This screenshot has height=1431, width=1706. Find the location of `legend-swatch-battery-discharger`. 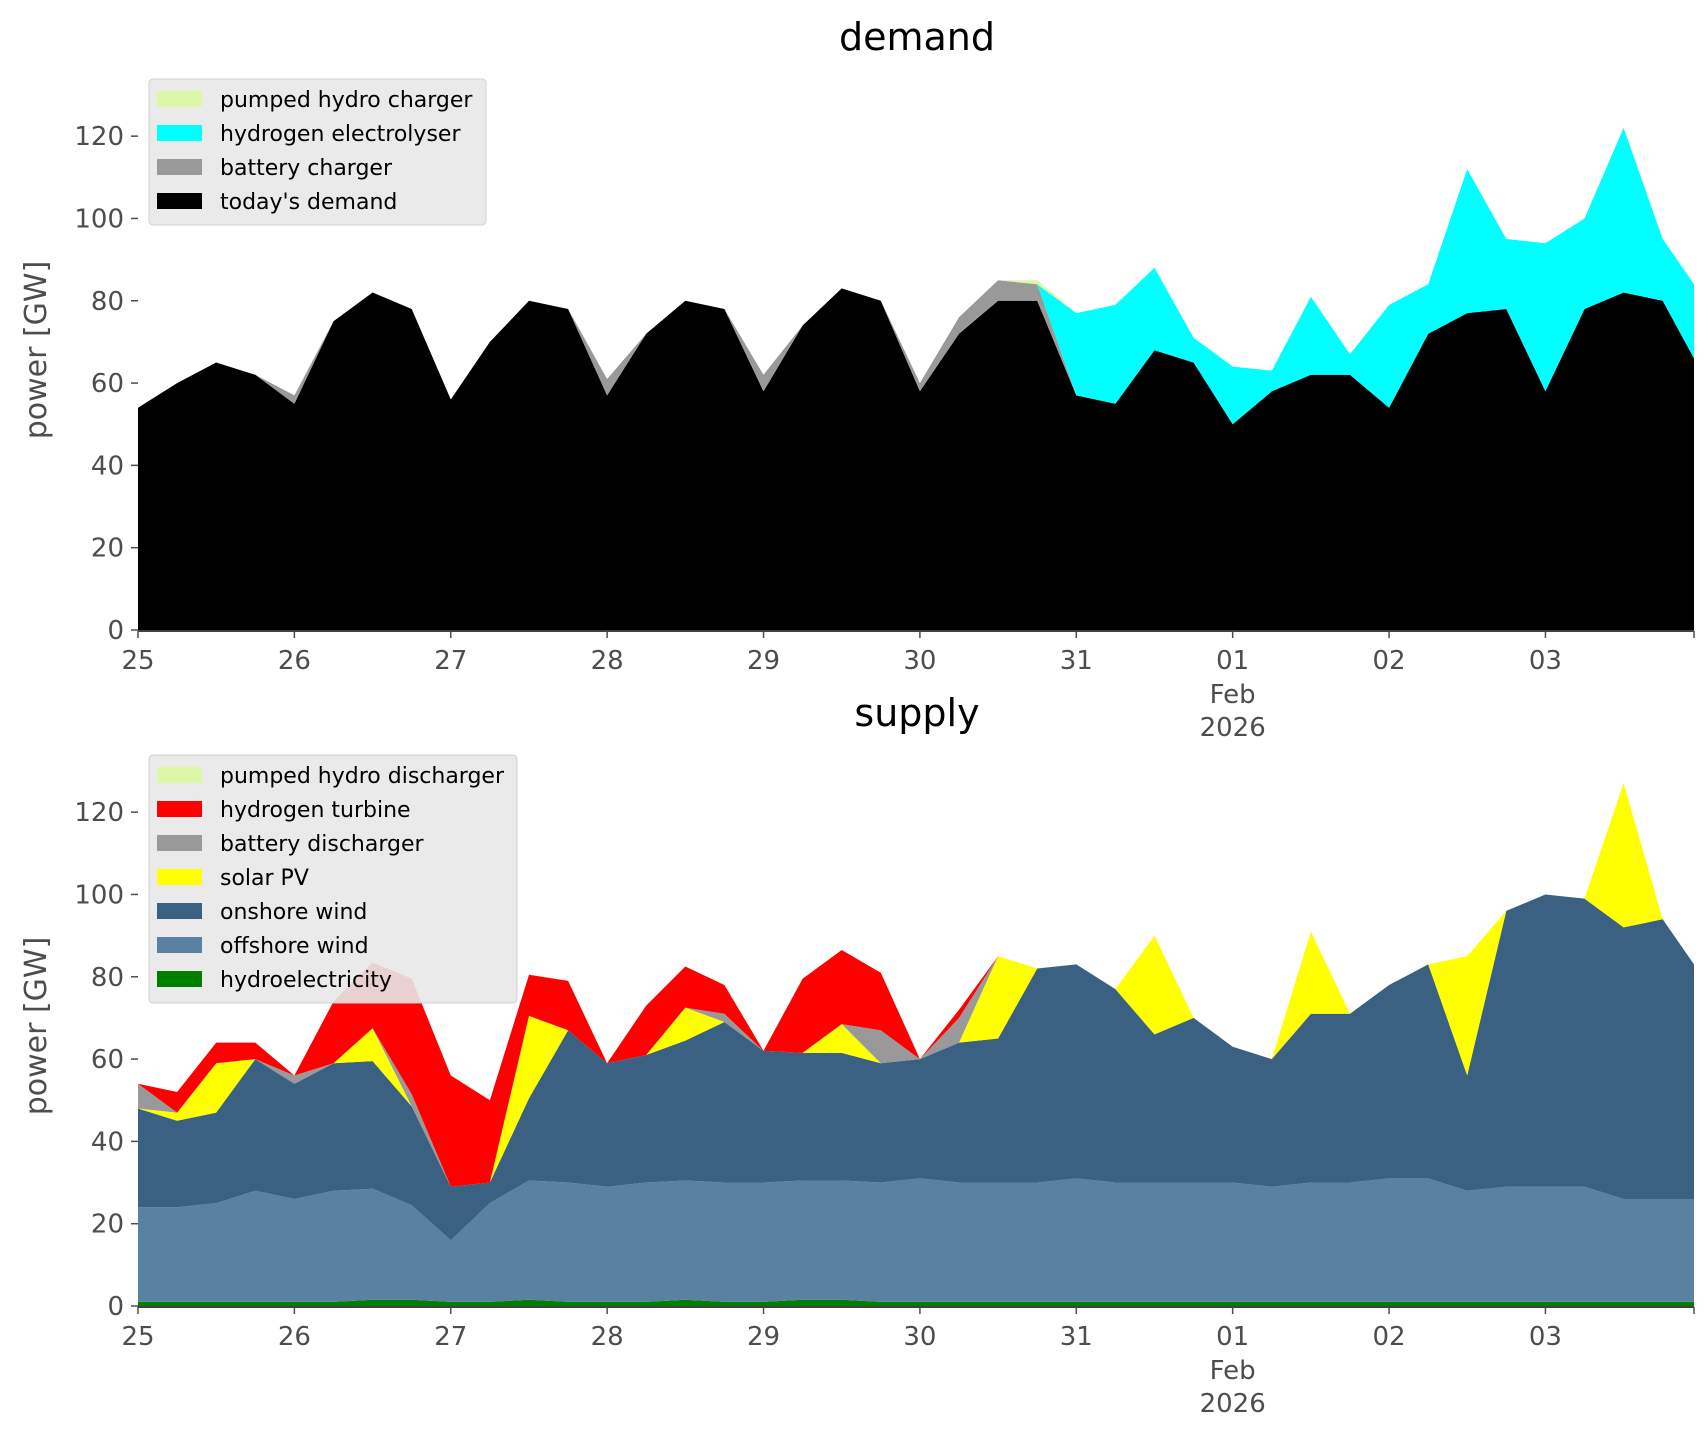

legend-swatch-battery-discharger is located at coordinates (179, 843).